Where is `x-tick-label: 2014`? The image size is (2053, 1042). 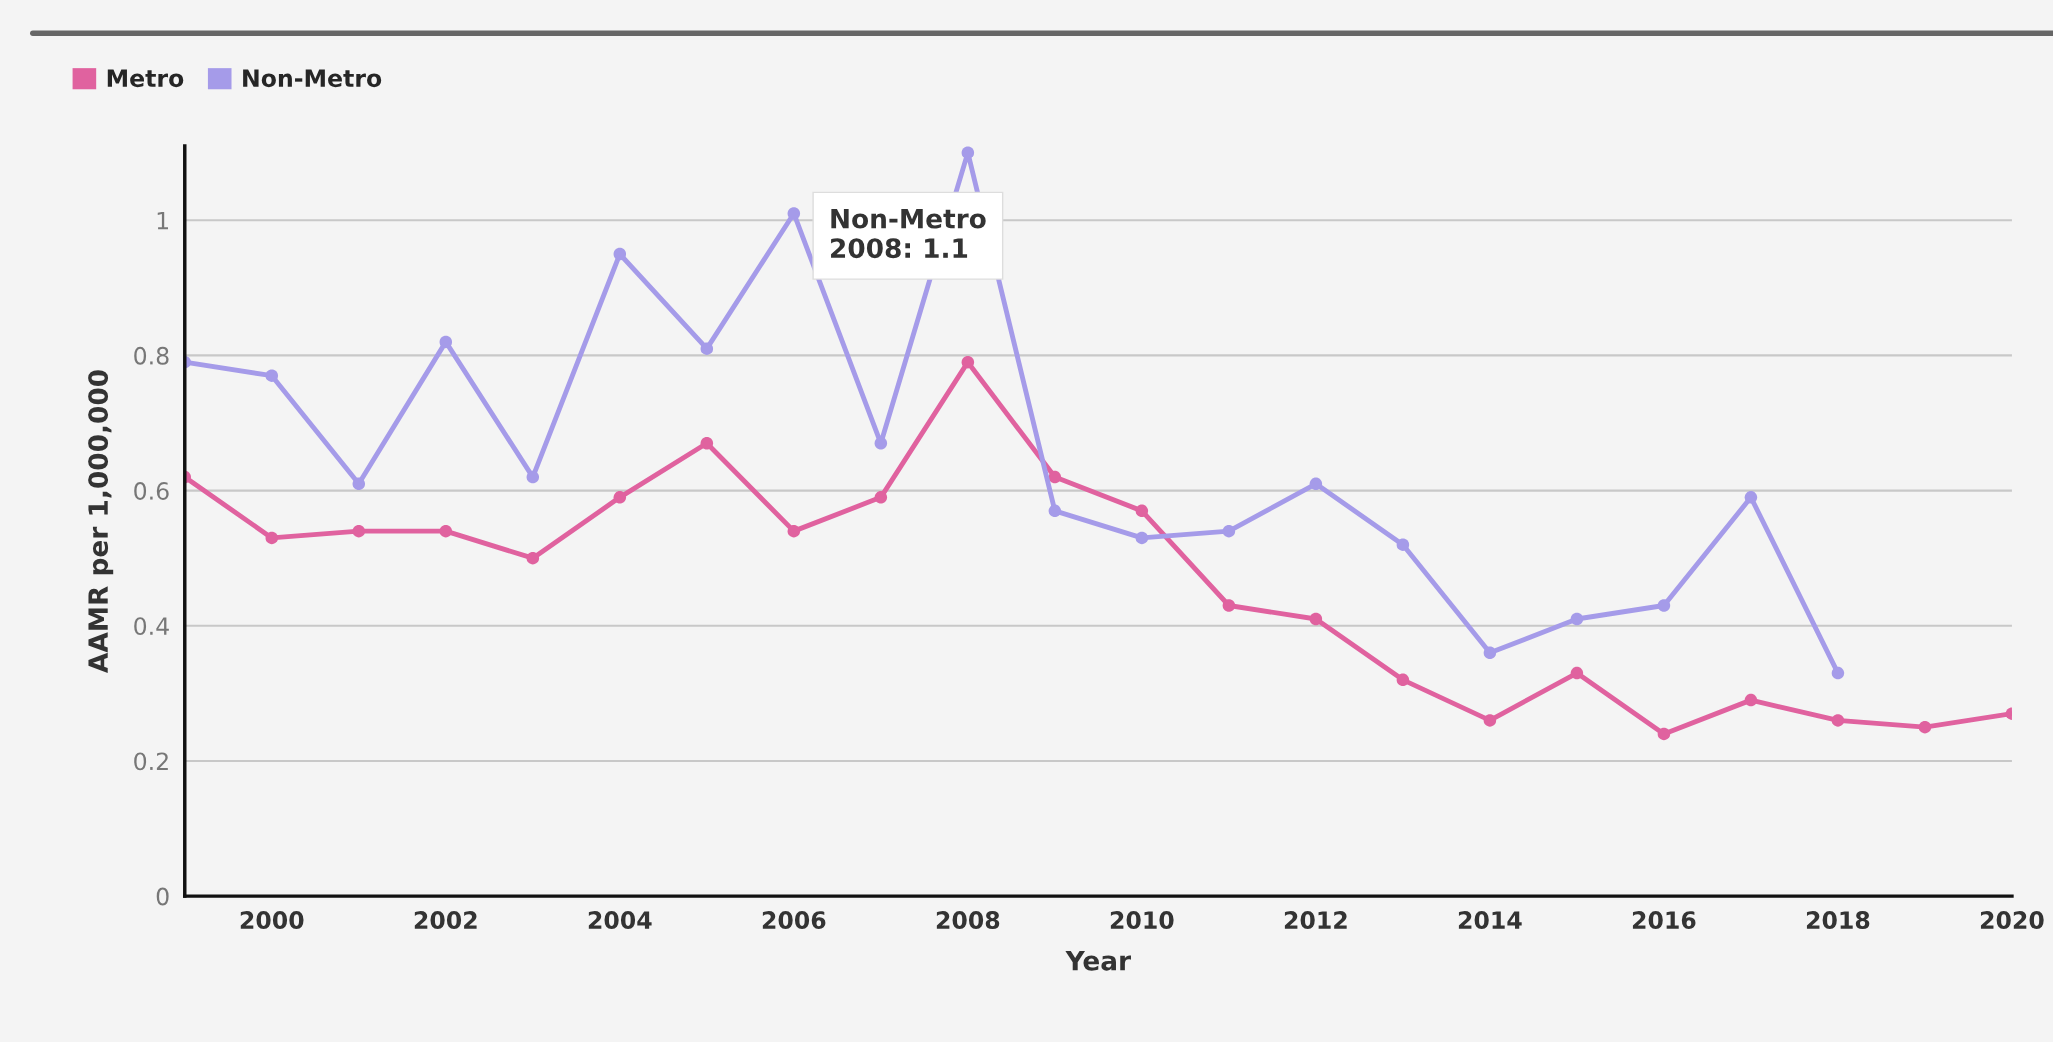 x-tick-label: 2014 is located at coordinates (1490, 920).